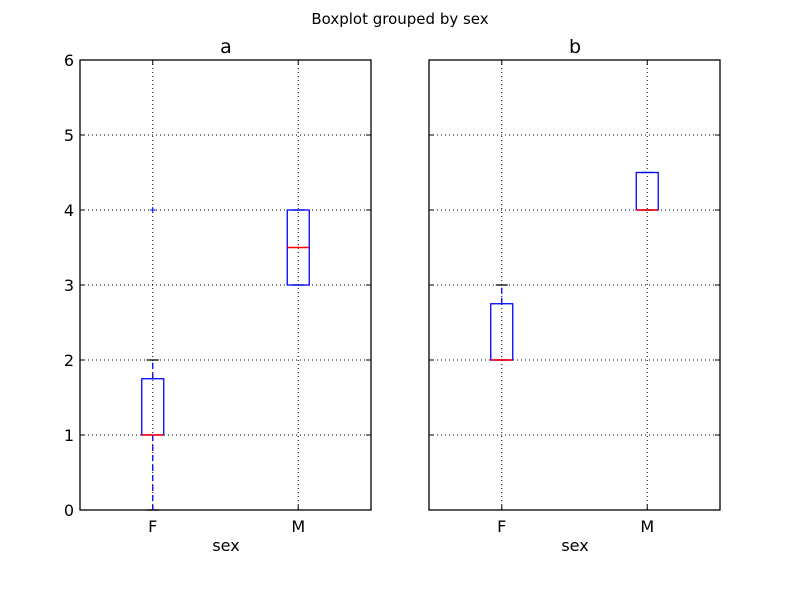 The image size is (800, 600). What do you see at coordinates (69, 285) in the screenshot?
I see `ytick-label-3: 3` at bounding box center [69, 285].